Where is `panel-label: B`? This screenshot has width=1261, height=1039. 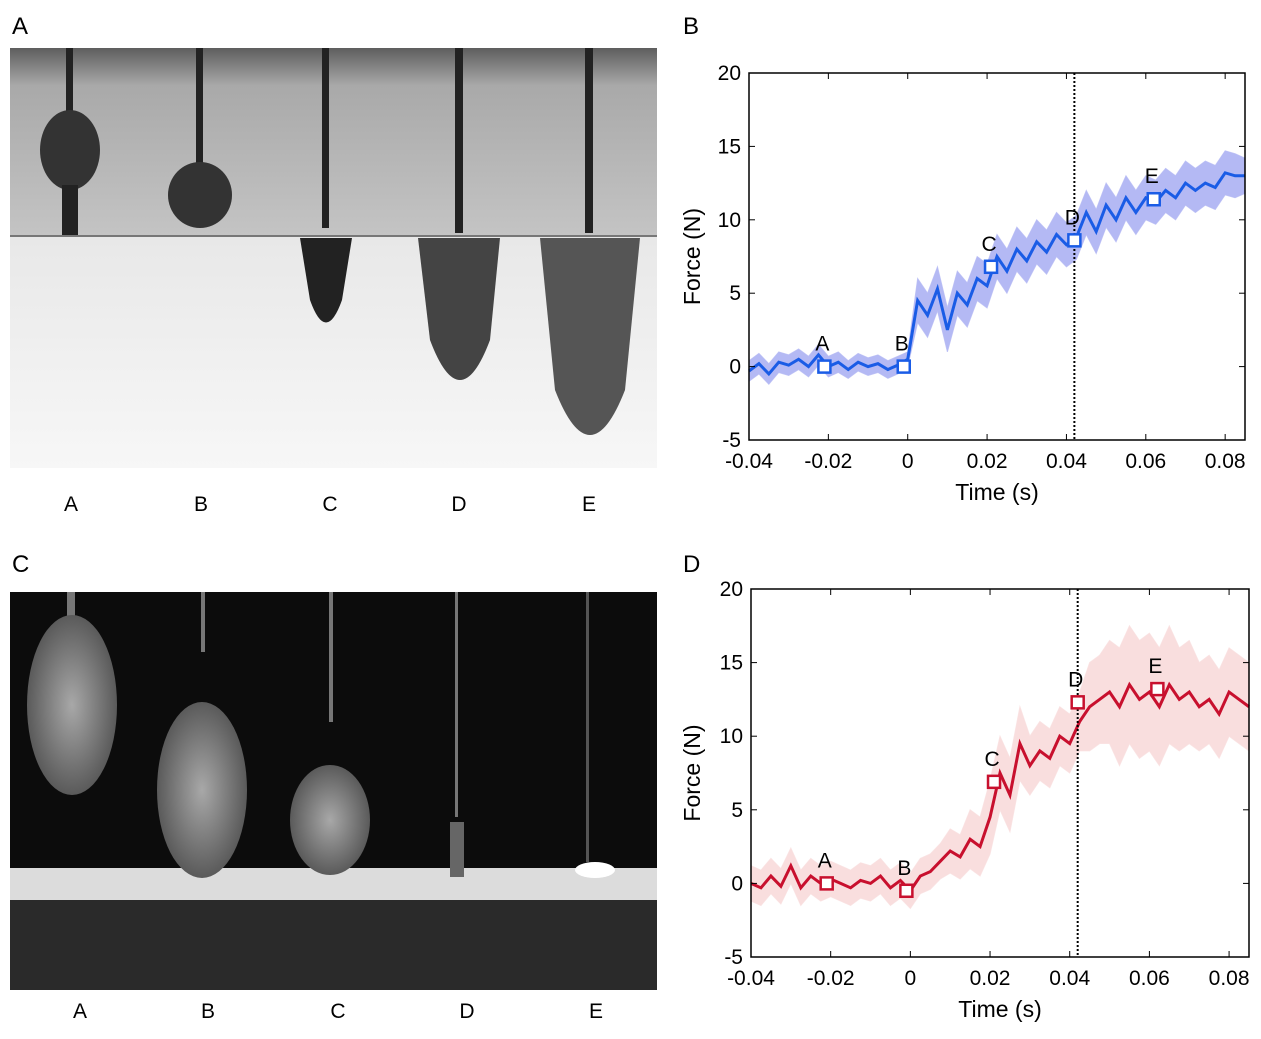
panel-label: B is located at coordinates (691, 26).